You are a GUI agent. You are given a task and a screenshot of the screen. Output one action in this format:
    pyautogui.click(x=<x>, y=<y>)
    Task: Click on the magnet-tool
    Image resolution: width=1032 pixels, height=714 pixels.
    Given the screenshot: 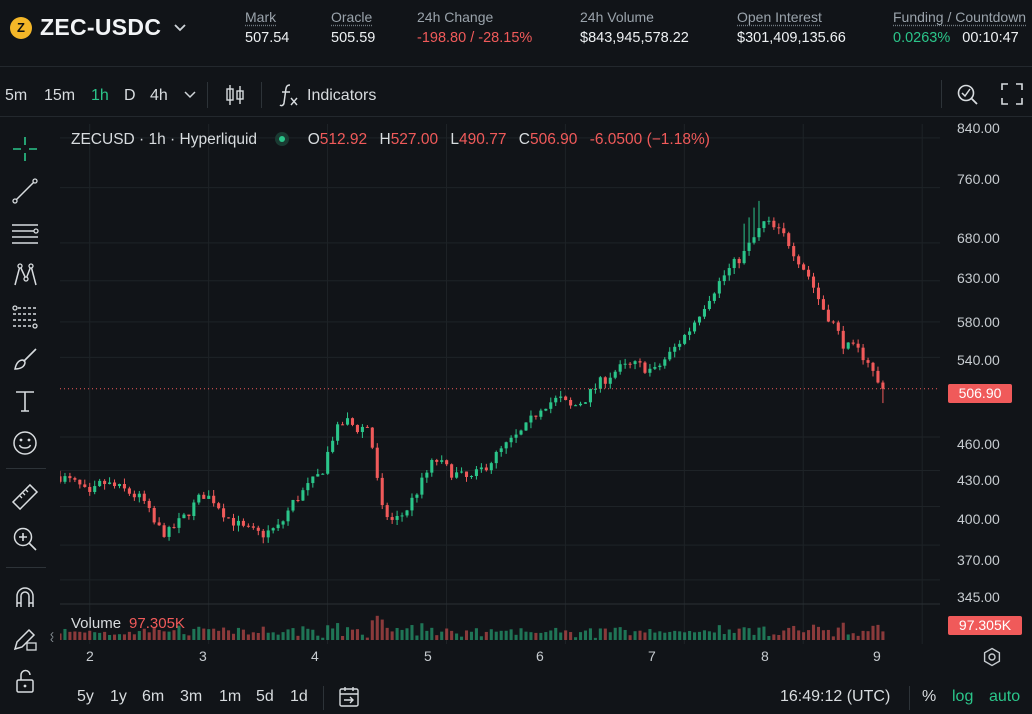 What is the action you would take?
    pyautogui.click(x=25, y=597)
    